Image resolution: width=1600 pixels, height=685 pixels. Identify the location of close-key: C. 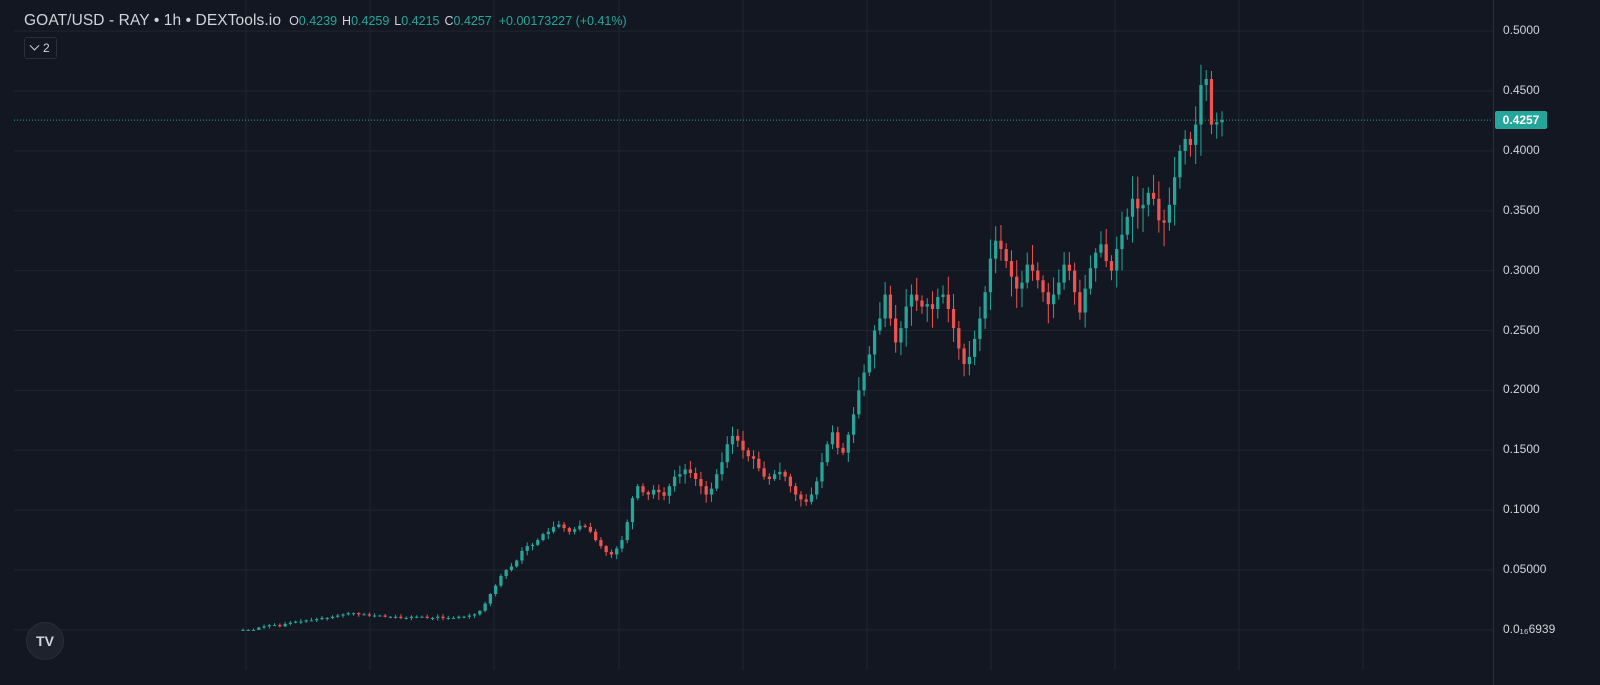
(449, 21).